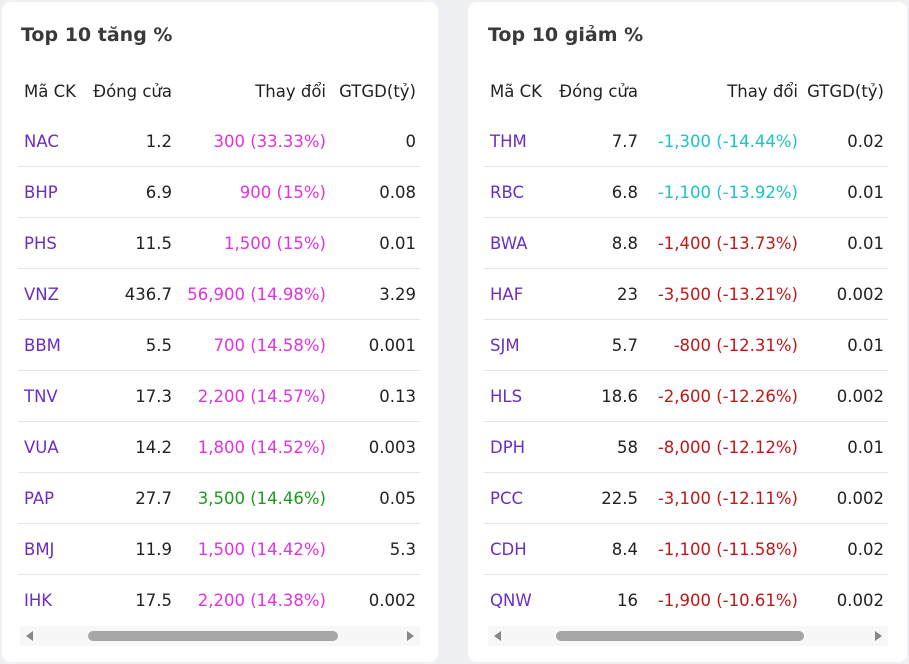 The width and height of the screenshot is (909, 664). I want to click on table-row: BHP 6.9 900 (15%) 0.08, so click(219, 192).